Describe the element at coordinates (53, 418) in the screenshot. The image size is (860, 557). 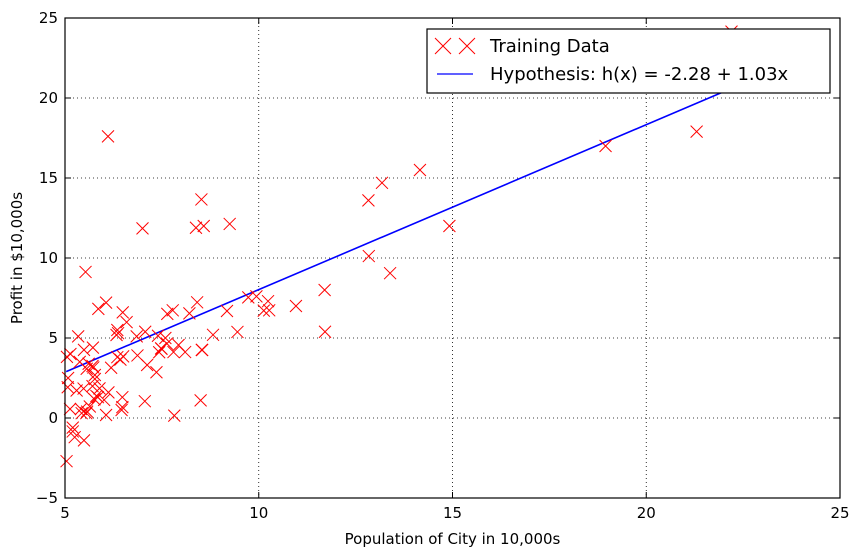
I see `y-tick-label: 0` at that location.